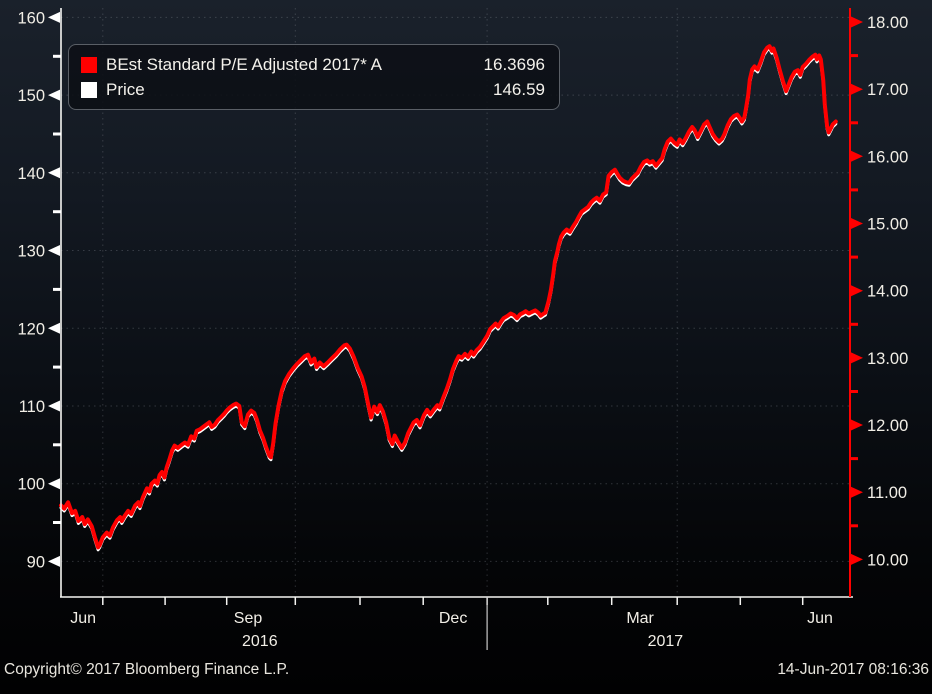 The height and width of the screenshot is (694, 932). I want to click on right-axis-tick-label: 16.00, so click(887, 157).